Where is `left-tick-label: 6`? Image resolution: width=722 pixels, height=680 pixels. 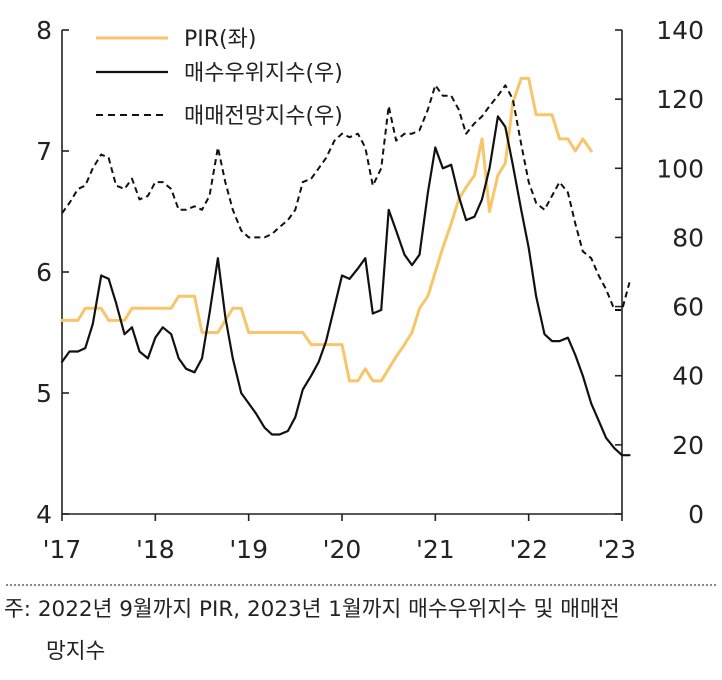 left-tick-label: 6 is located at coordinates (44, 272).